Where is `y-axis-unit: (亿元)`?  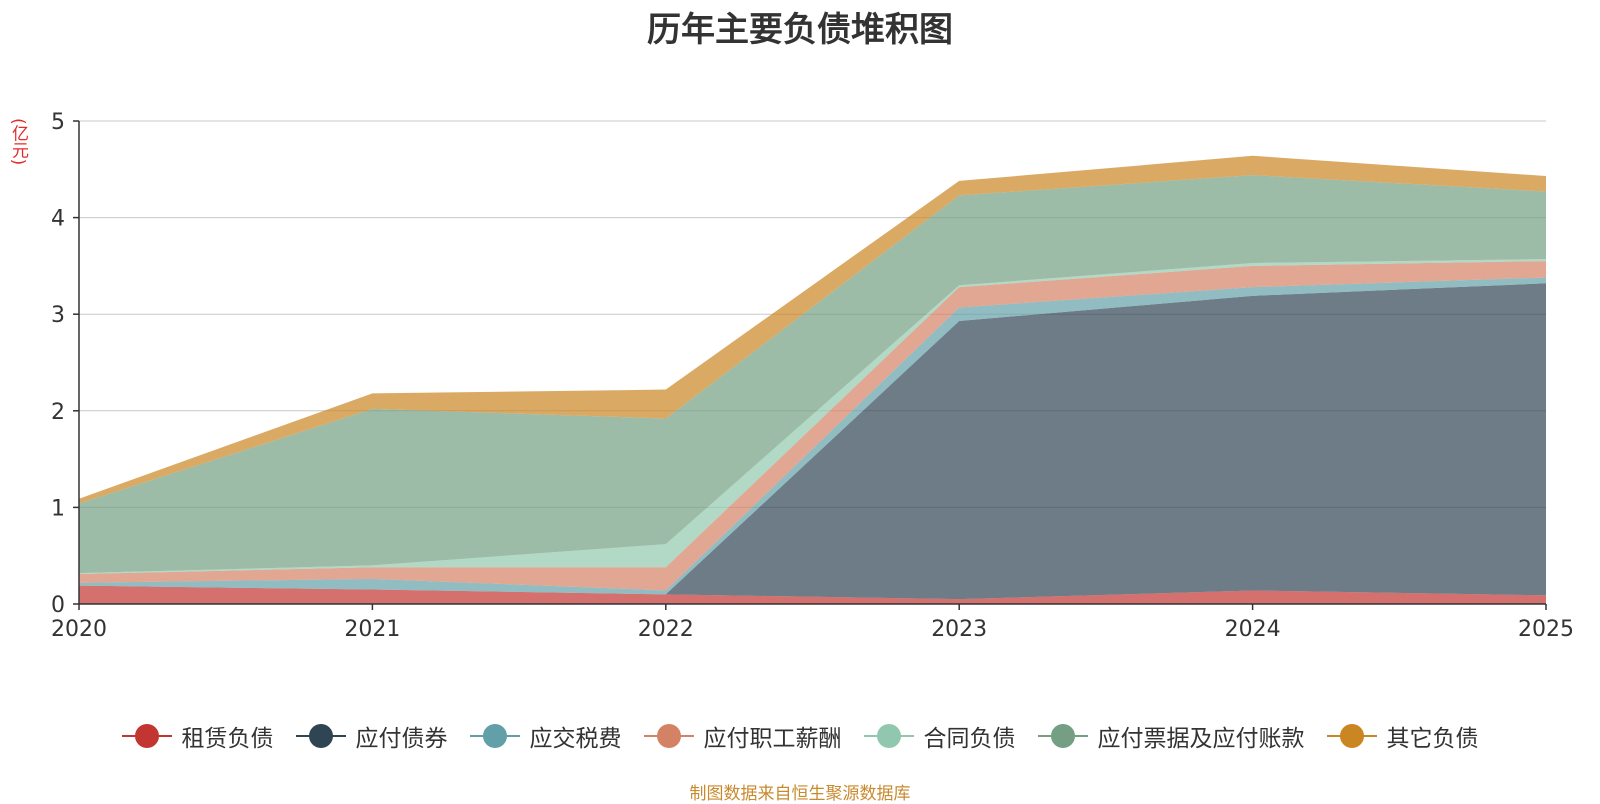 y-axis-unit: (亿元) is located at coordinates (18, 142).